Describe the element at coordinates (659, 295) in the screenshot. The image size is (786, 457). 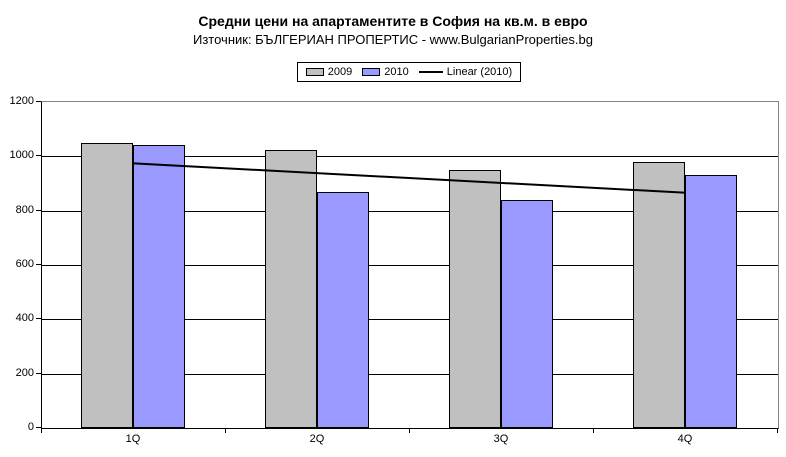
I see `bar-2009-4Q` at that location.